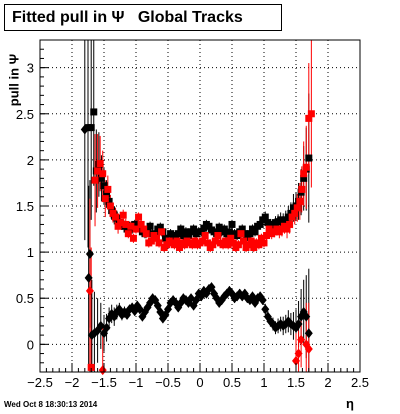 The width and height of the screenshot is (400, 414). I want to click on x-tick-label: 0.5, so click(232, 382).